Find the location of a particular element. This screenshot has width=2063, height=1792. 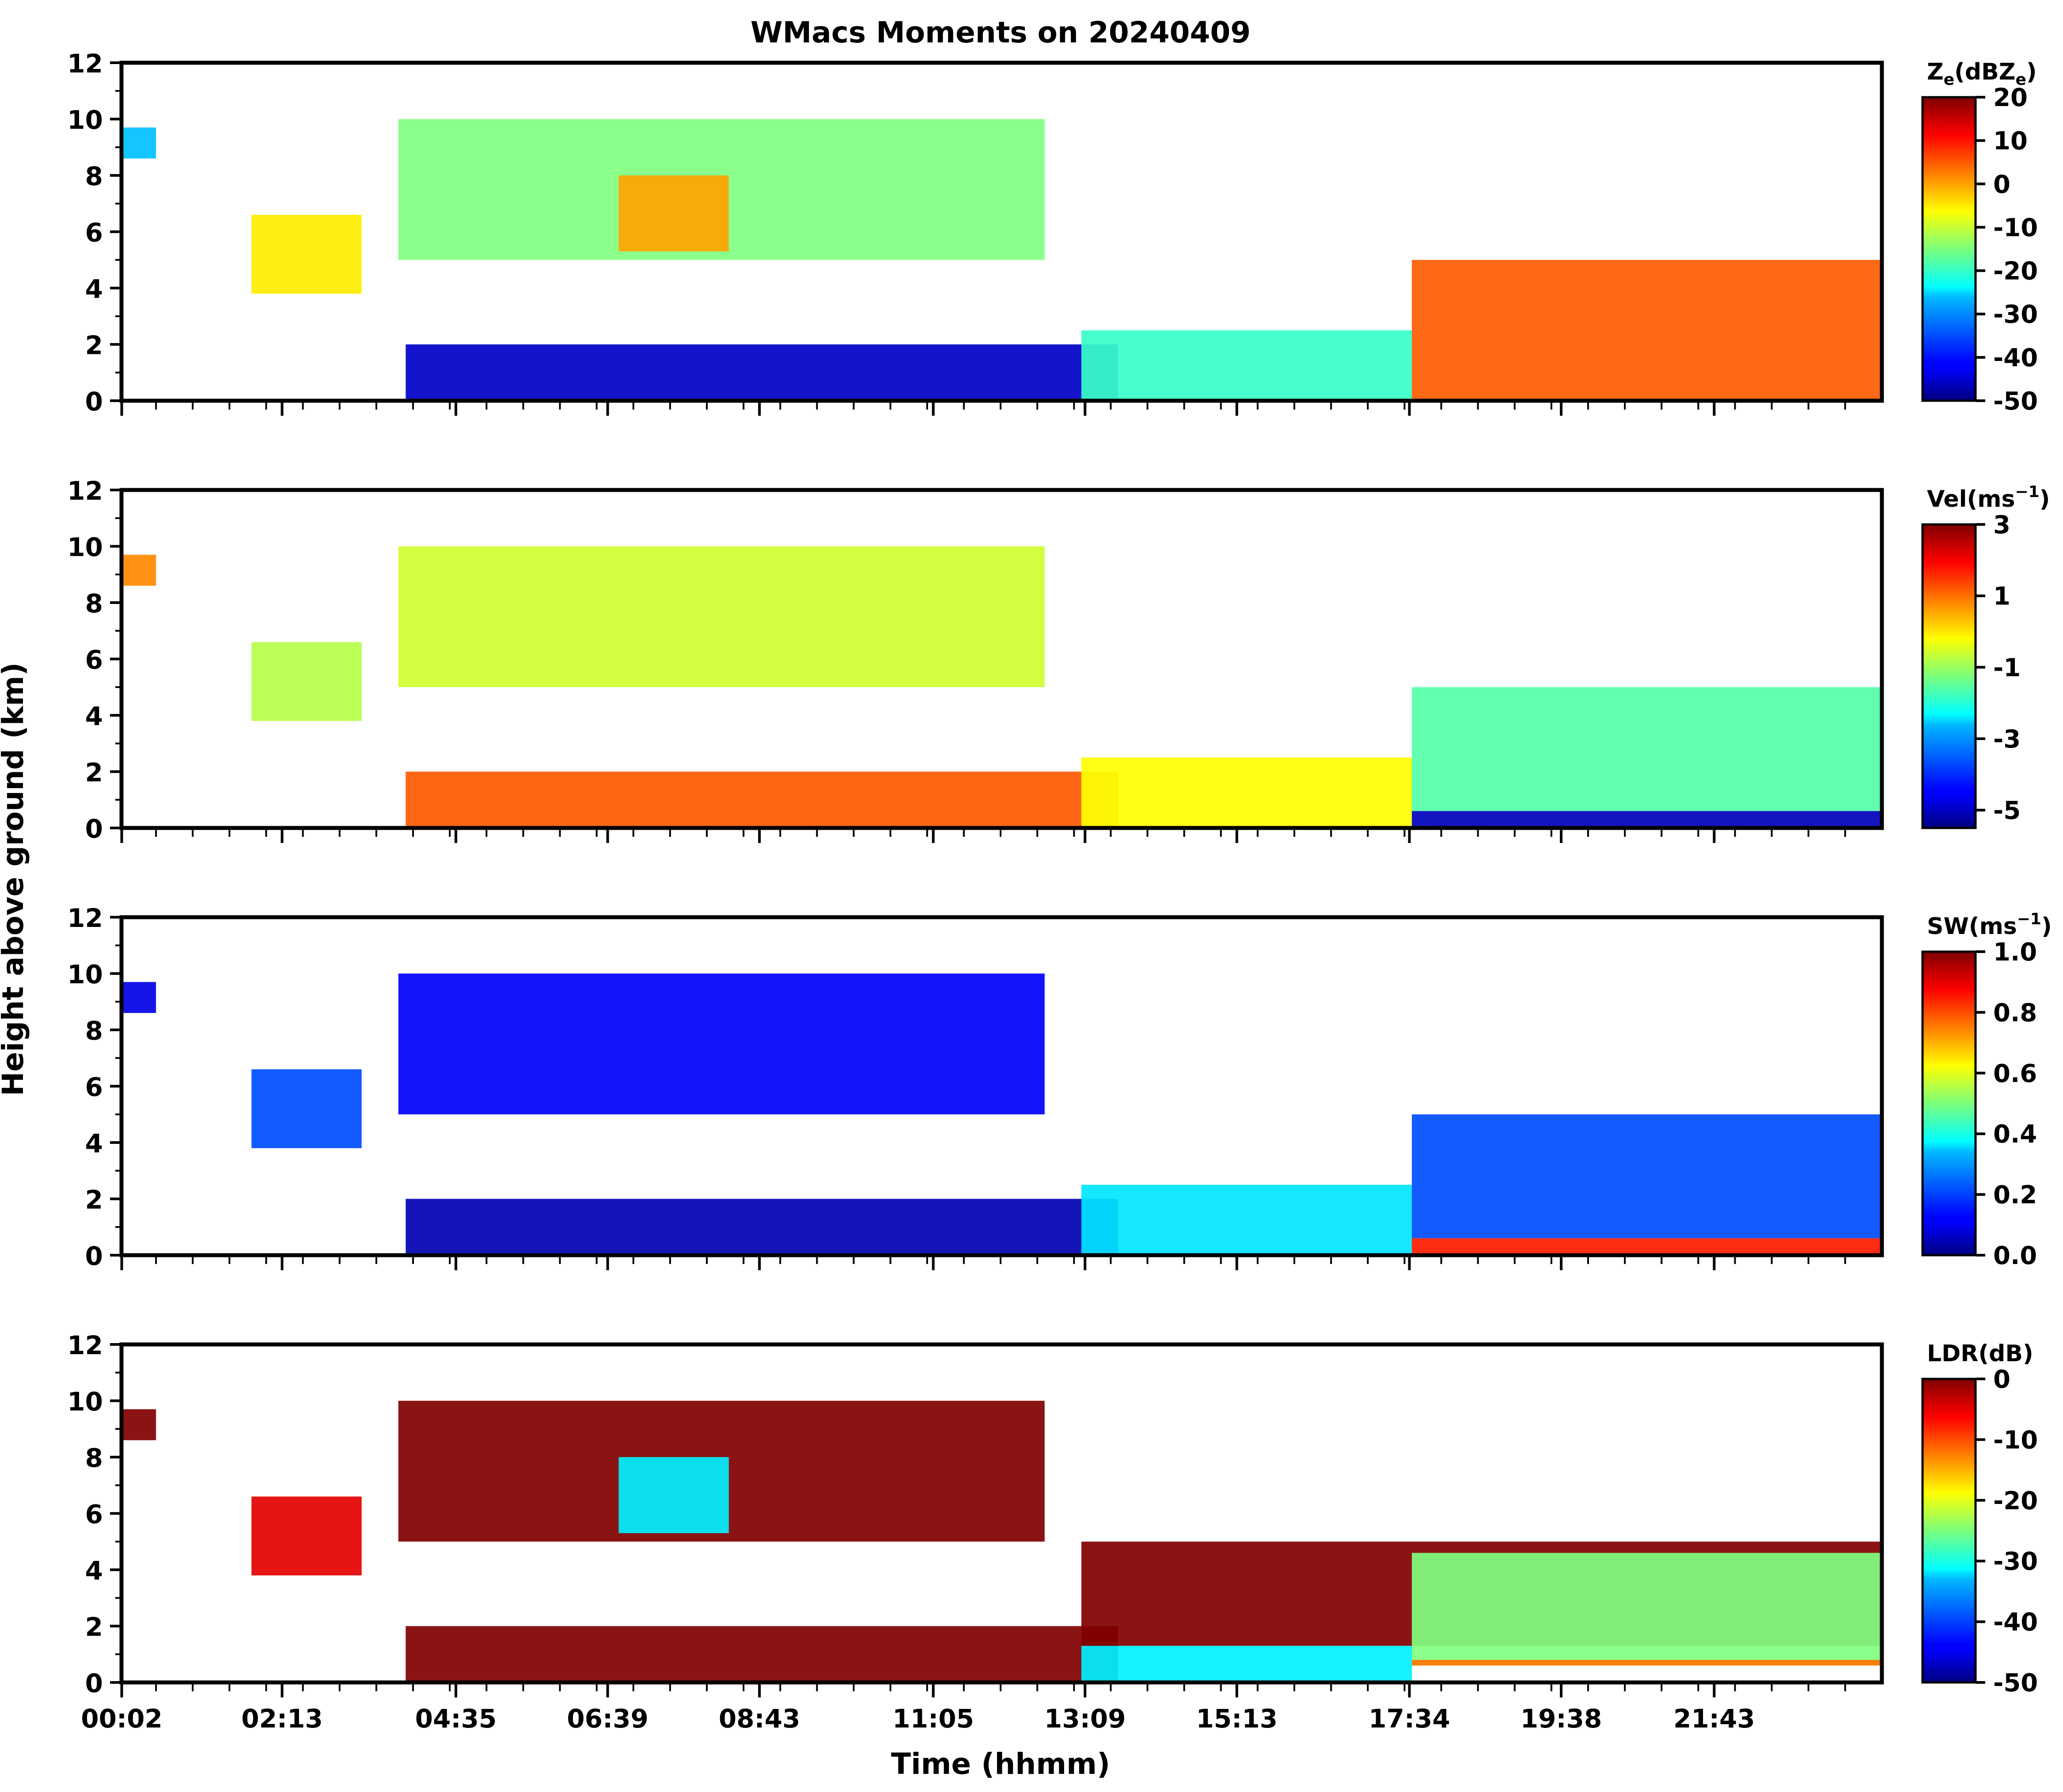

x-tick-label: 21:43 is located at coordinates (1714, 1719).